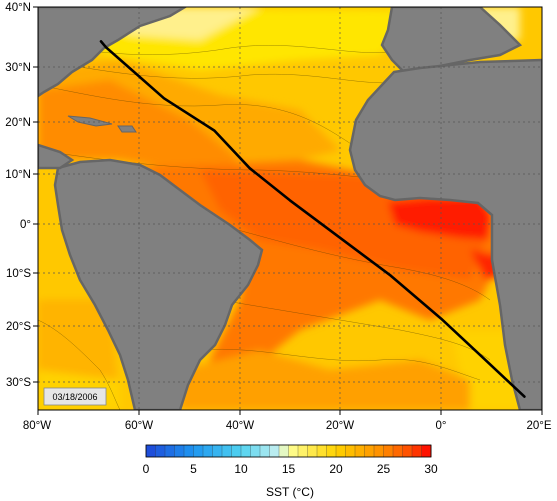 This screenshot has width=557, height=501. Describe the element at coordinates (146, 469) in the screenshot. I see `colorbar-tick-0: 0` at that location.